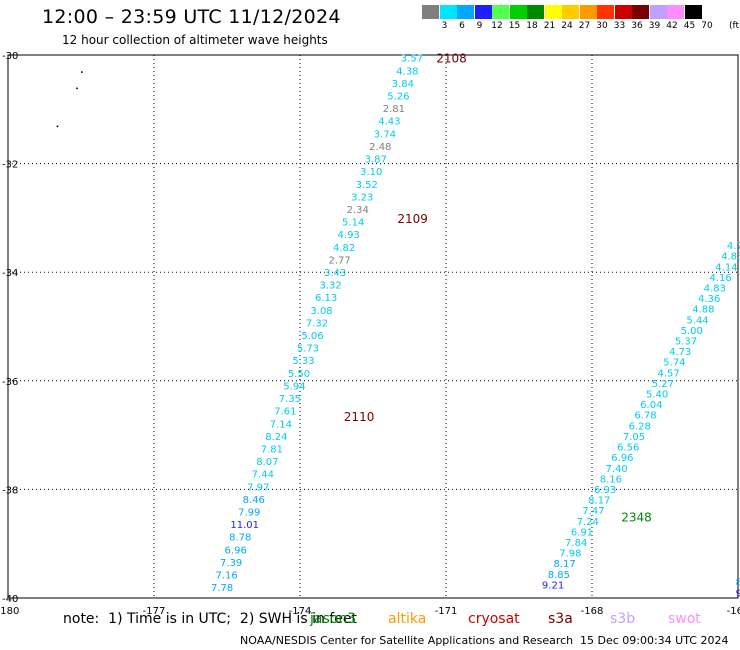 This screenshot has width=740, height=650. Describe the element at coordinates (290, 399) in the screenshot. I see `wave-height-value: 7.35` at that location.